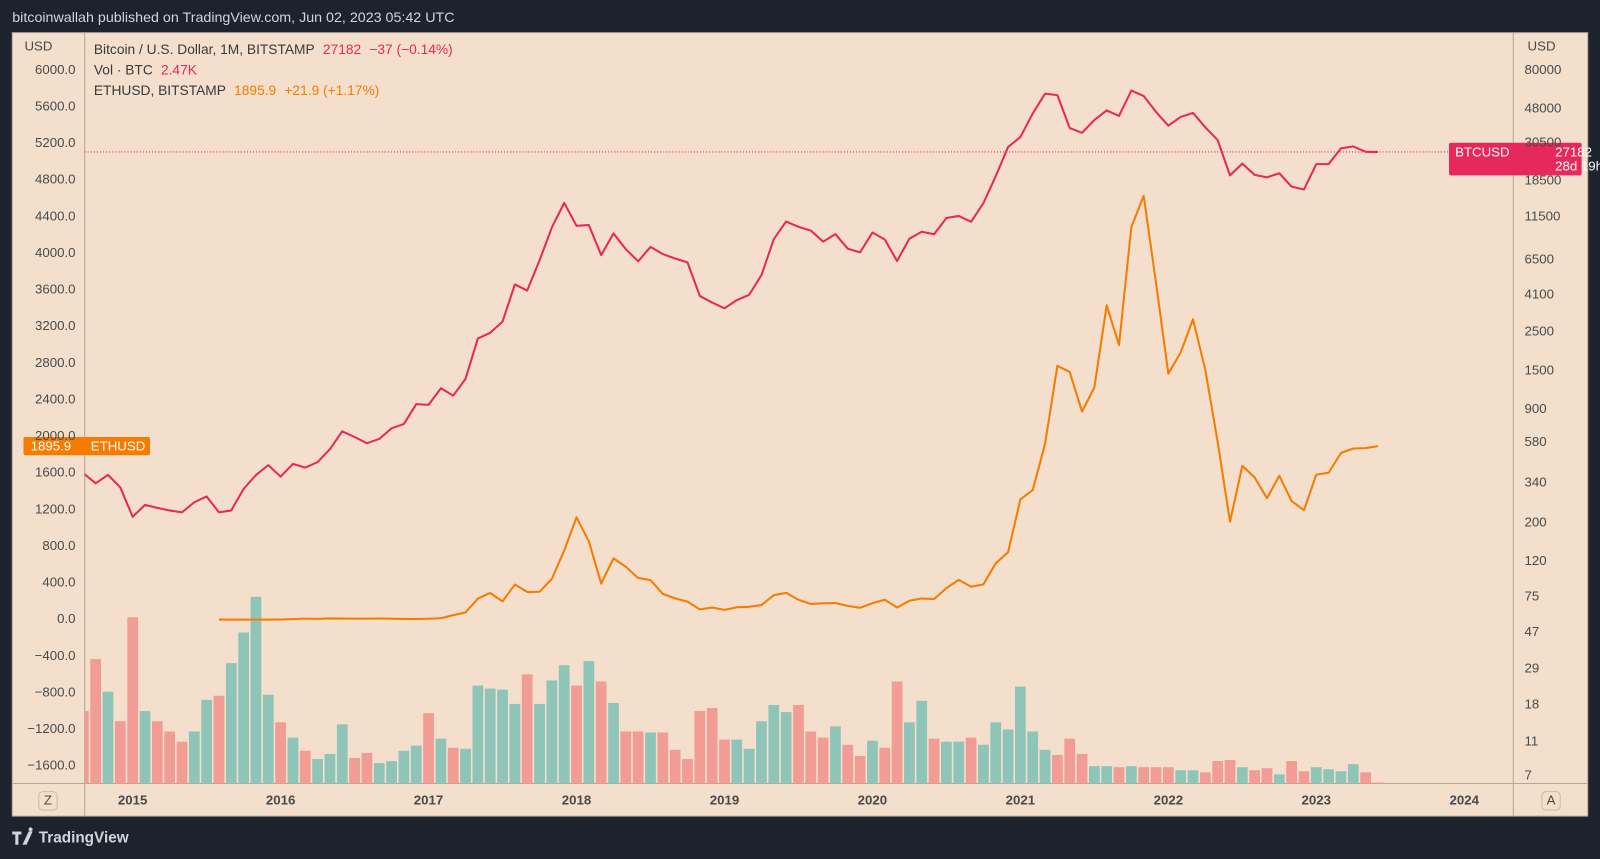  I want to click on legend-volume-last: 2.47K, so click(179, 69).